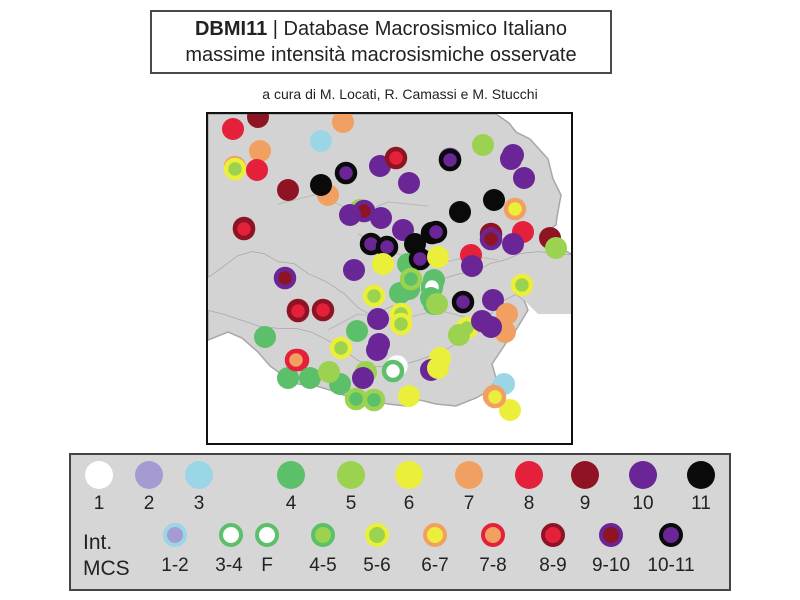  What do you see at coordinates (409, 503) in the screenshot?
I see `legend-label-6: 6` at bounding box center [409, 503].